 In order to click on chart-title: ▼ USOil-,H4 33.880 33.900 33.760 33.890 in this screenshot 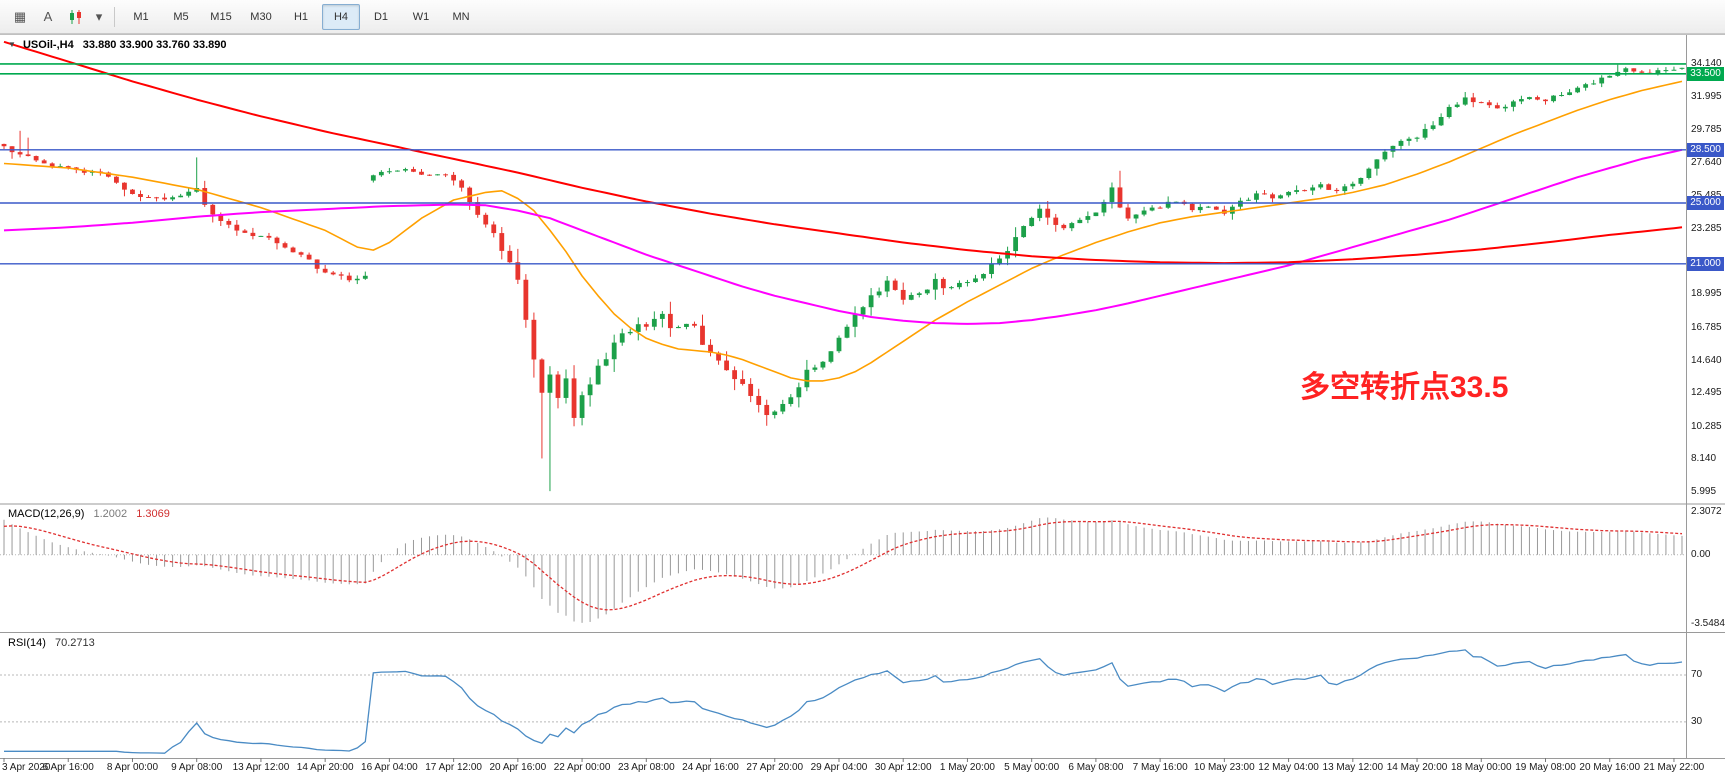, I will do `click(117, 45)`.